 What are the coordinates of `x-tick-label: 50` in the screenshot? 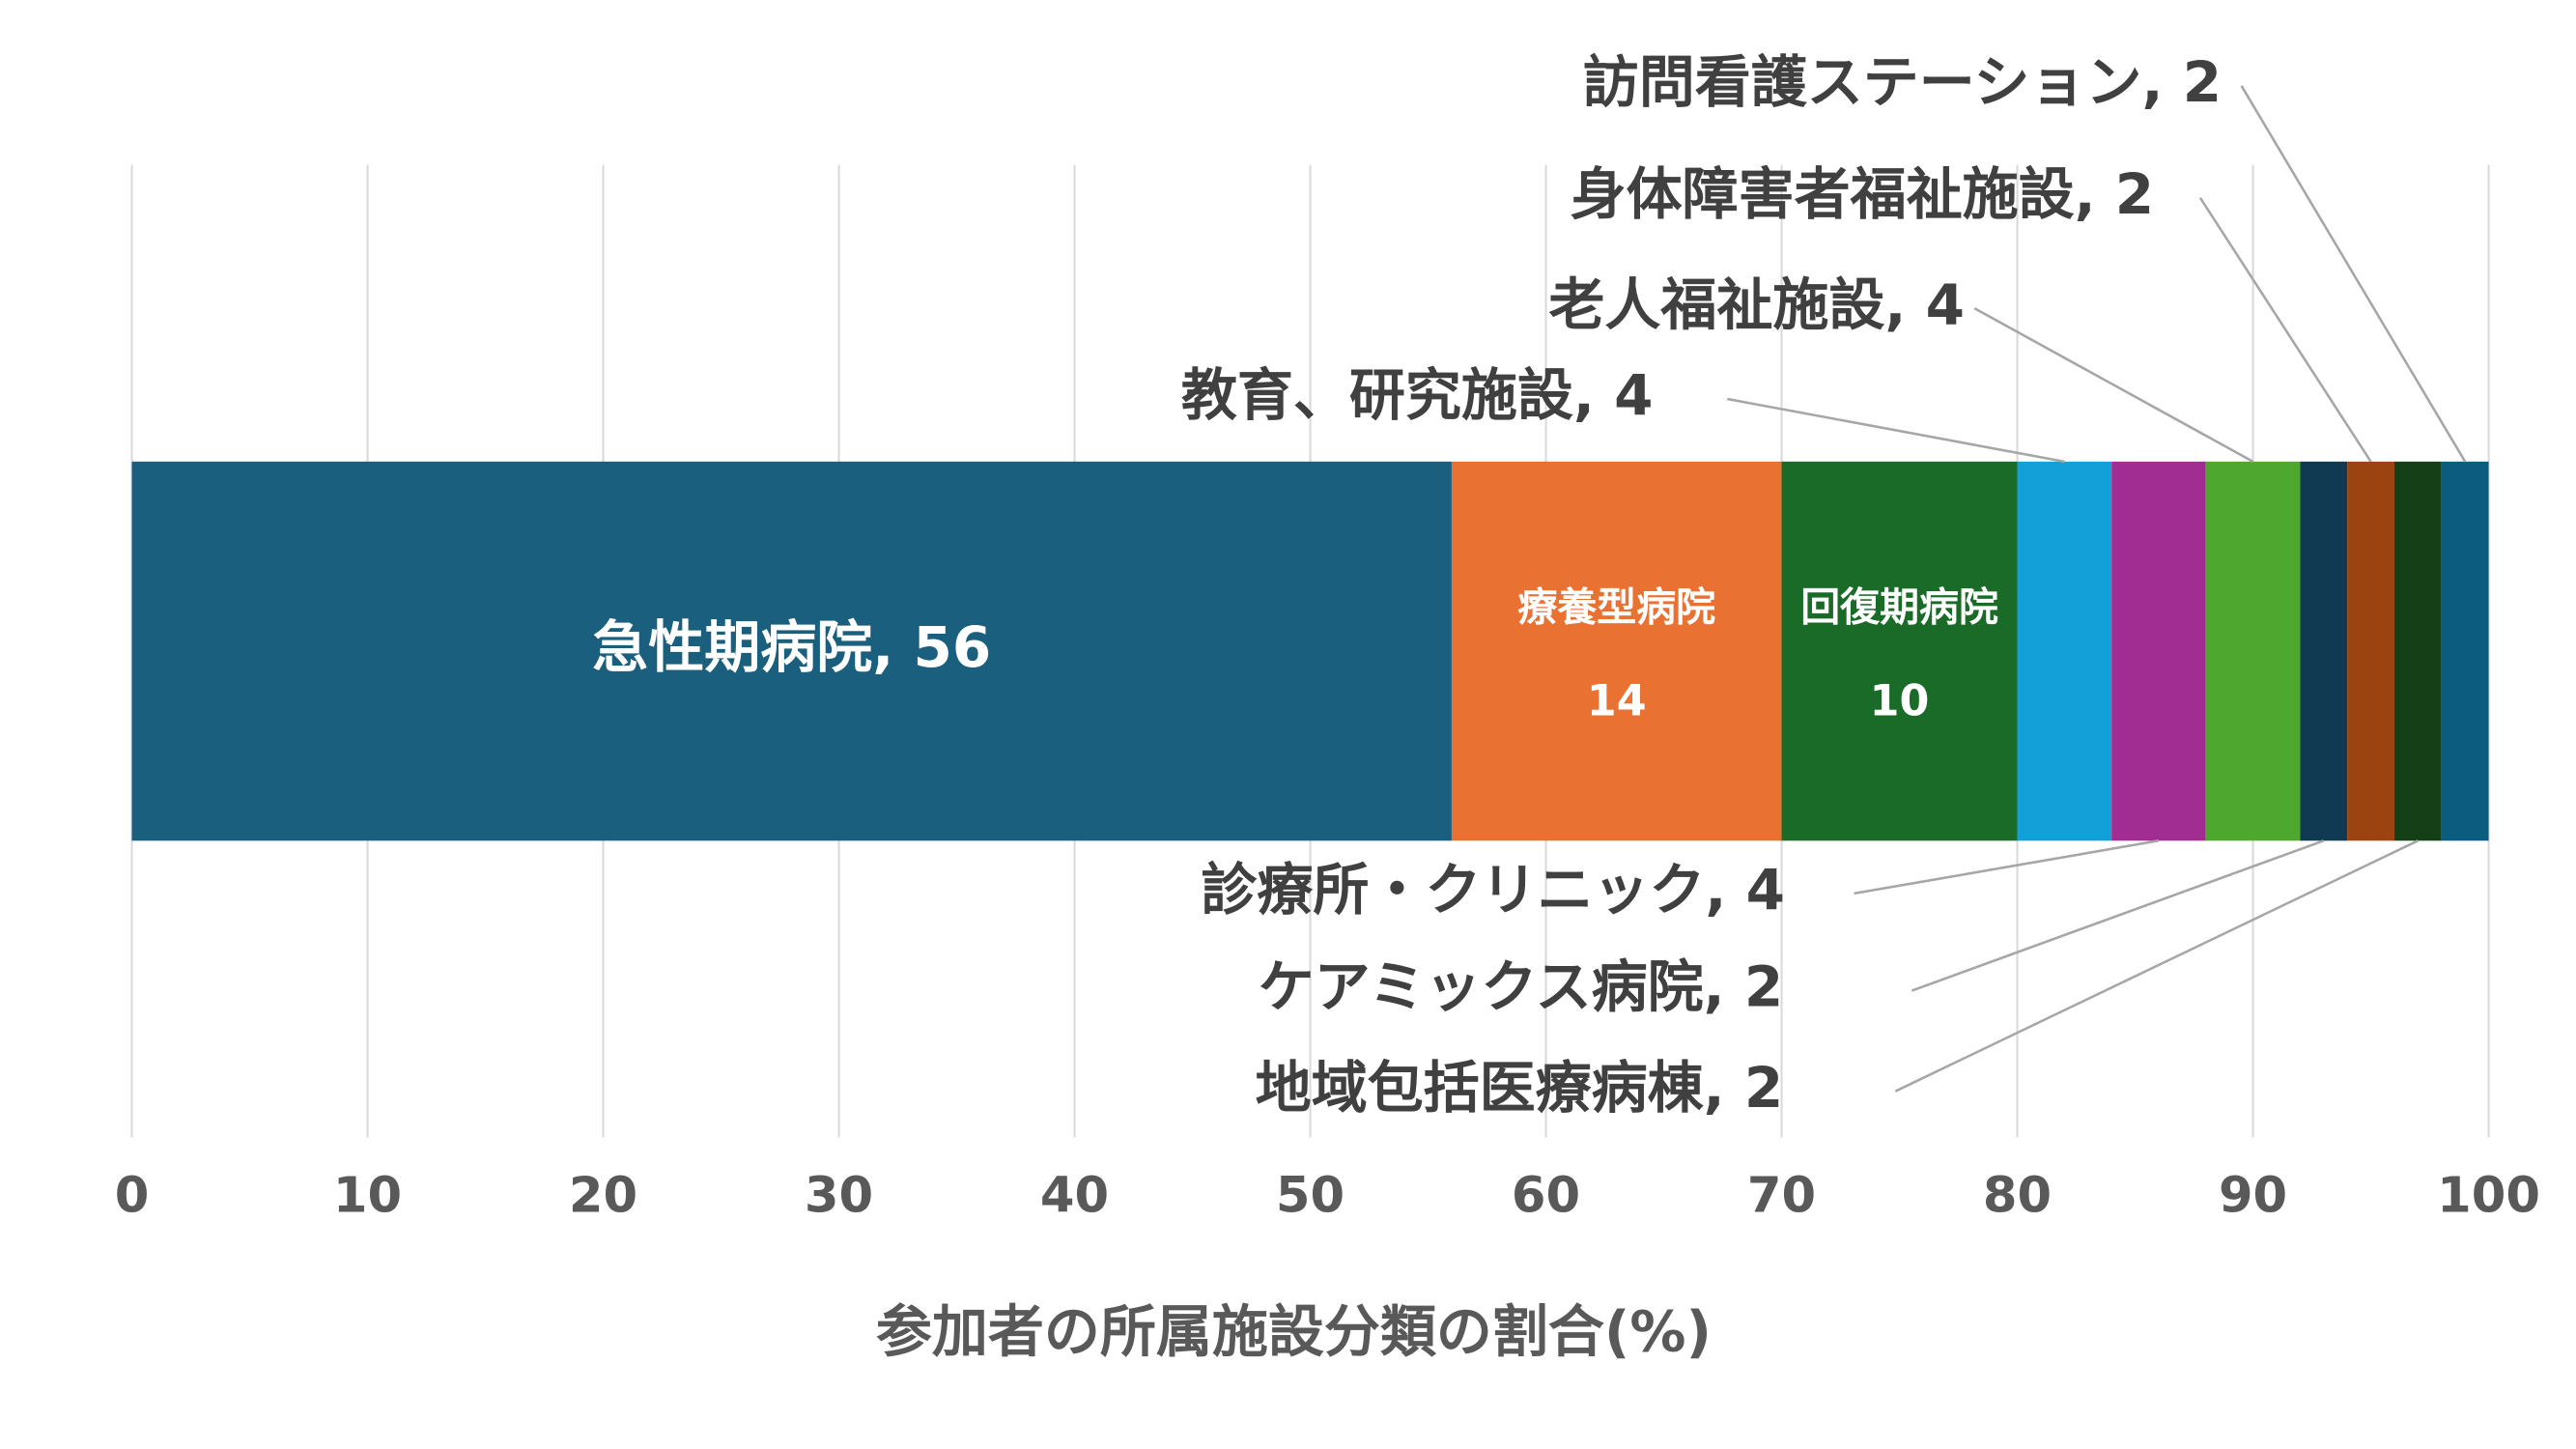 It's located at (1310, 1196).